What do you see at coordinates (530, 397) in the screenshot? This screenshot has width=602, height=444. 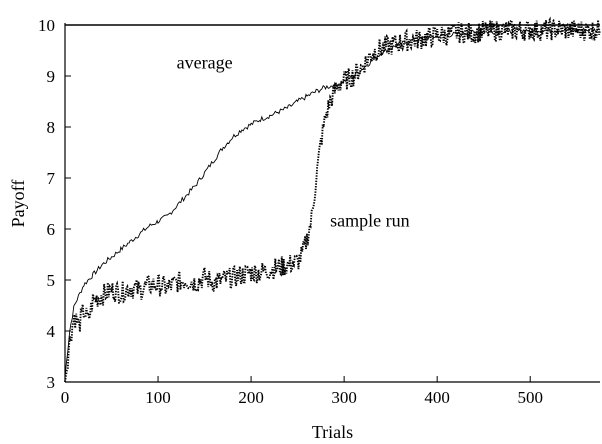 I see `x-tick-label: 500` at bounding box center [530, 397].